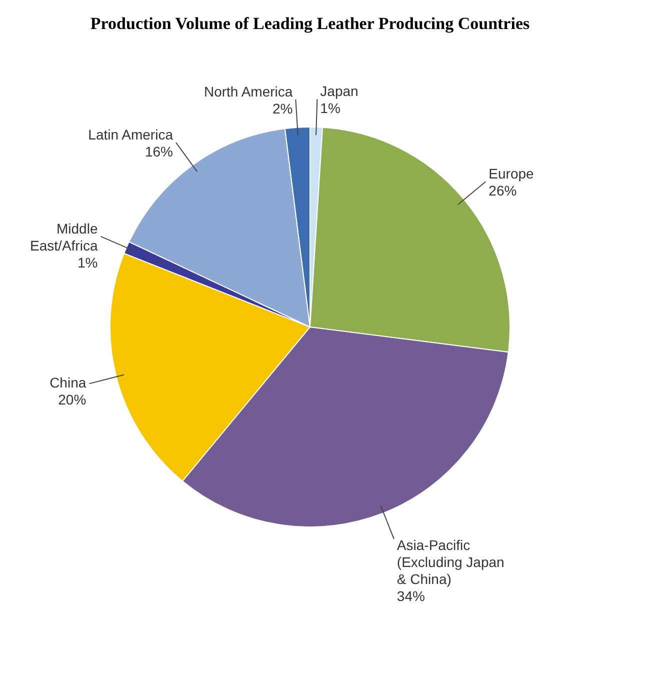 The image size is (662, 687). What do you see at coordinates (339, 91) in the screenshot?
I see `slice-label: Japan` at bounding box center [339, 91].